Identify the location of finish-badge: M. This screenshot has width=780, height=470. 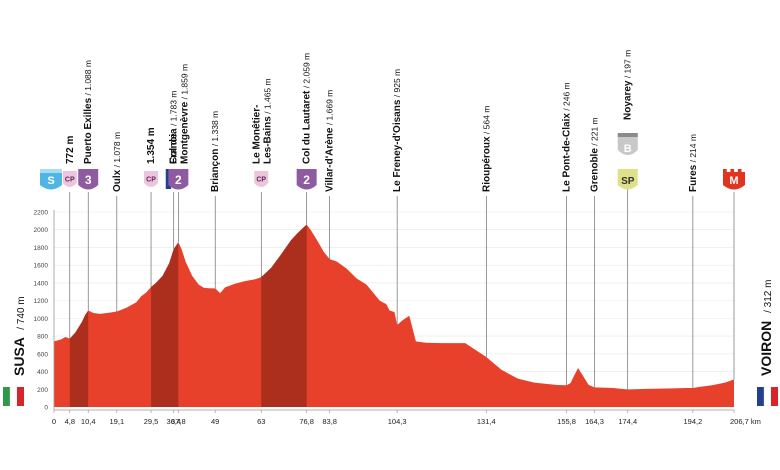
(734, 178).